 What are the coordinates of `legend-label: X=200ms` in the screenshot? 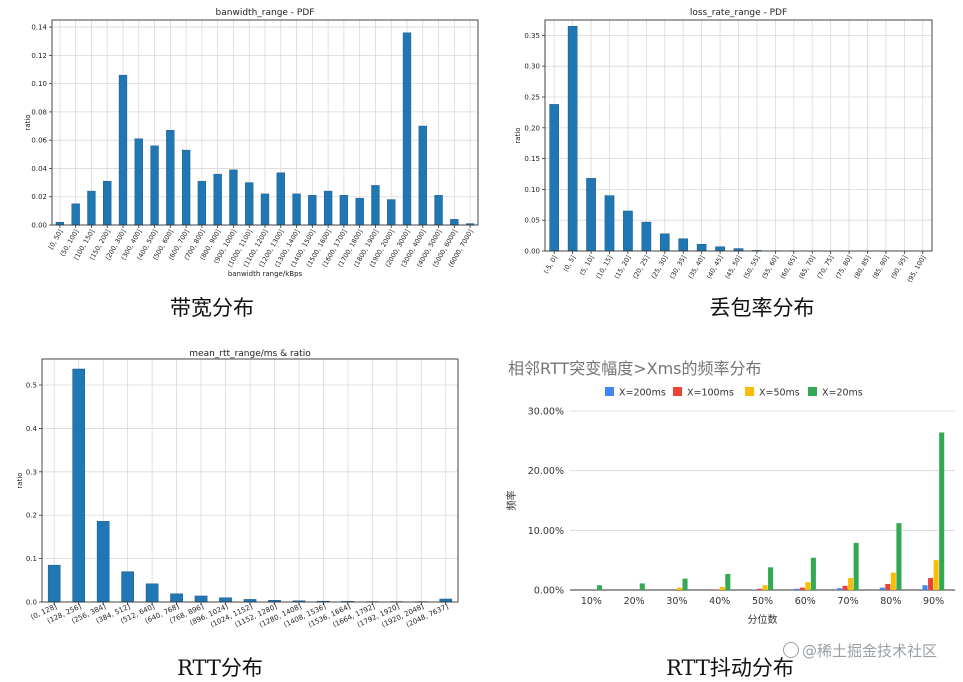 It's located at (642, 393).